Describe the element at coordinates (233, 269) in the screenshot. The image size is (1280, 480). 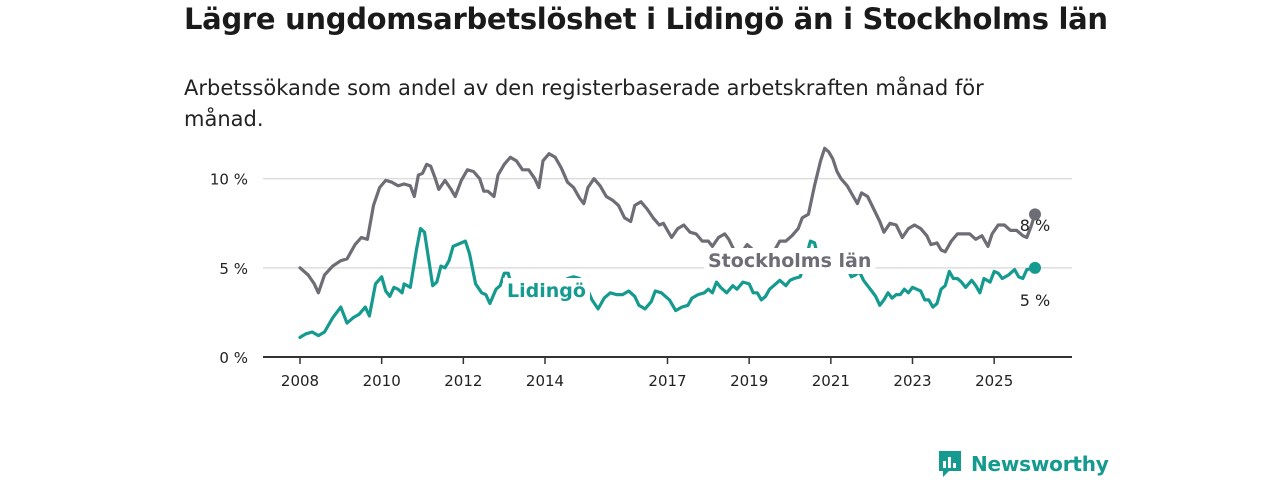
I see `y-tick-label: 5 %` at that location.